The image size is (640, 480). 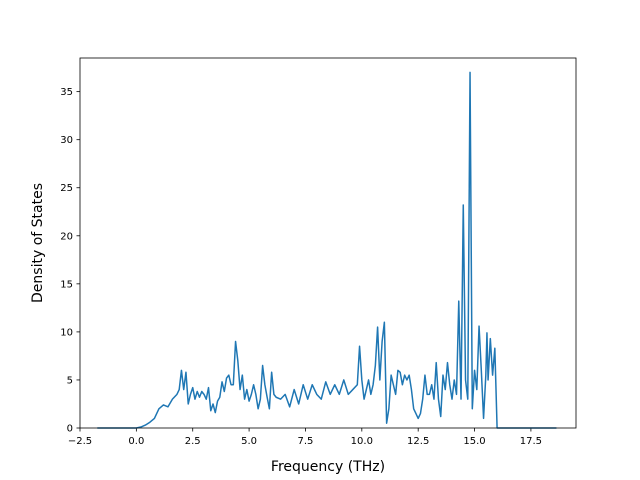 I want to click on y-axis: 0 5 10 15 20 25 30 35, so click(x=70, y=261).